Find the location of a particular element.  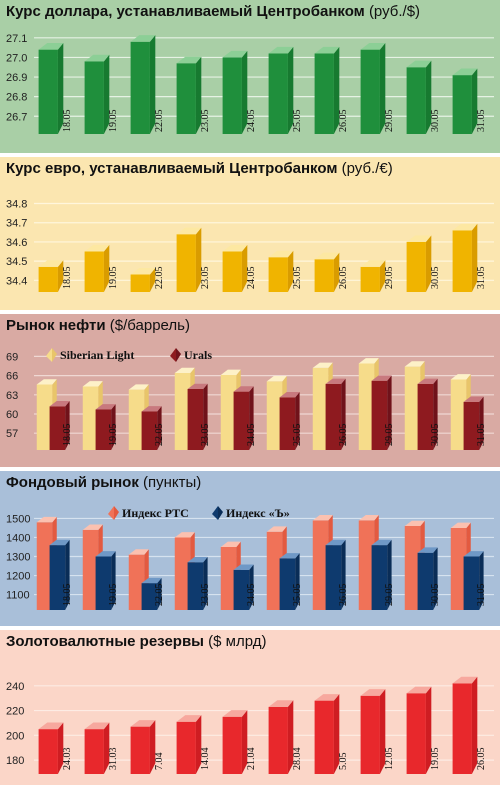

y-tick-label: 220 is located at coordinates (15, 712).